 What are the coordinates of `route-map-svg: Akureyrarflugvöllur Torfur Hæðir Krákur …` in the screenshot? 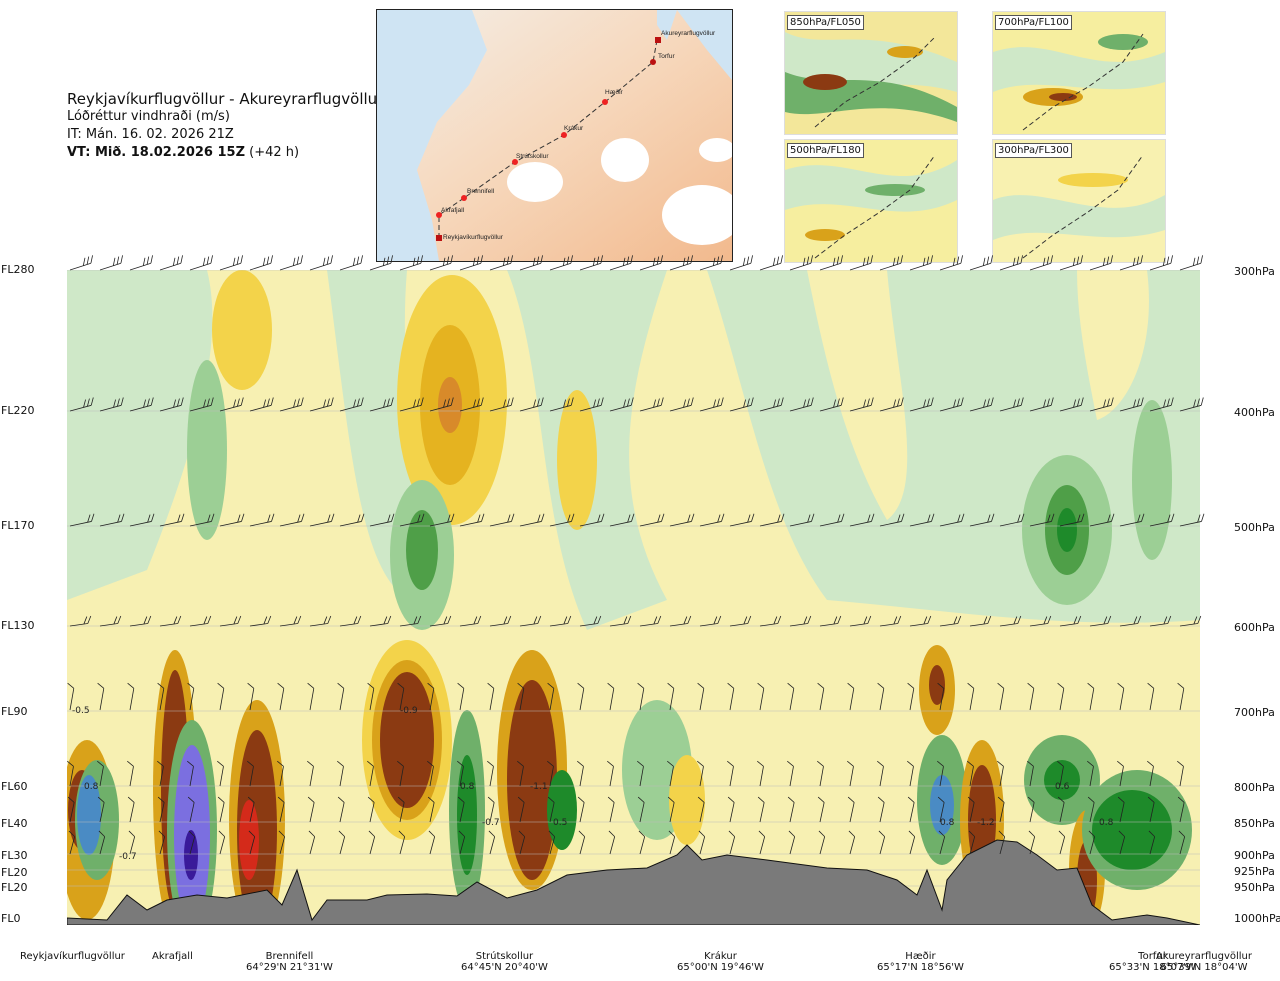 It's located at (554, 135).